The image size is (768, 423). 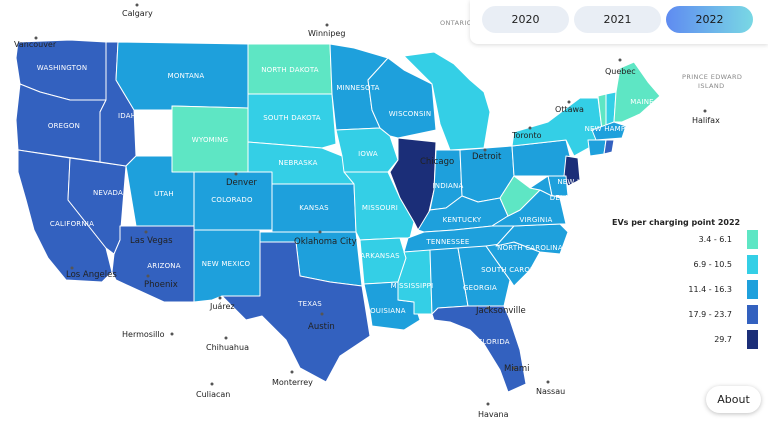 I want to click on city-label-las-vegas: Las Vegas, so click(x=151, y=241).